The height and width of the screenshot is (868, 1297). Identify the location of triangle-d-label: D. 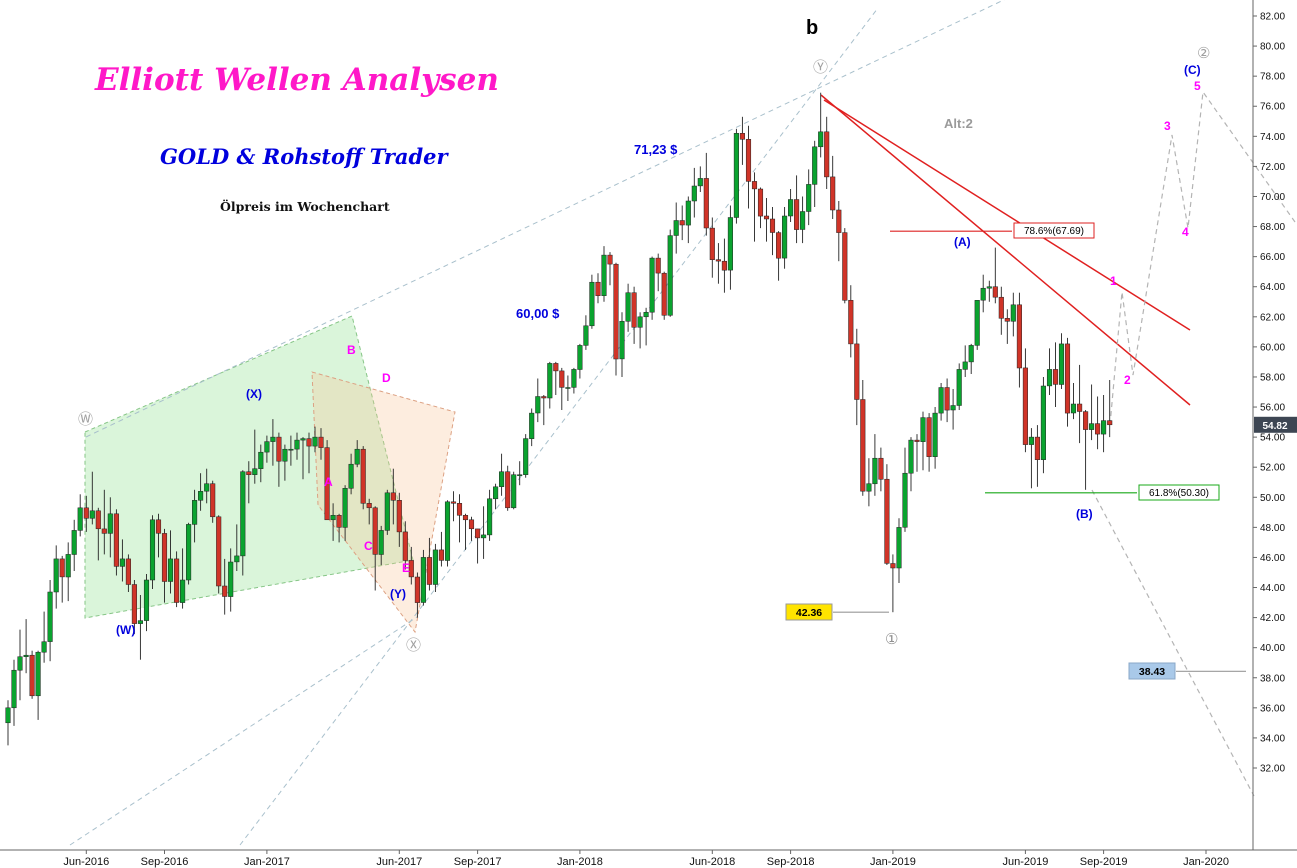
(386, 378).